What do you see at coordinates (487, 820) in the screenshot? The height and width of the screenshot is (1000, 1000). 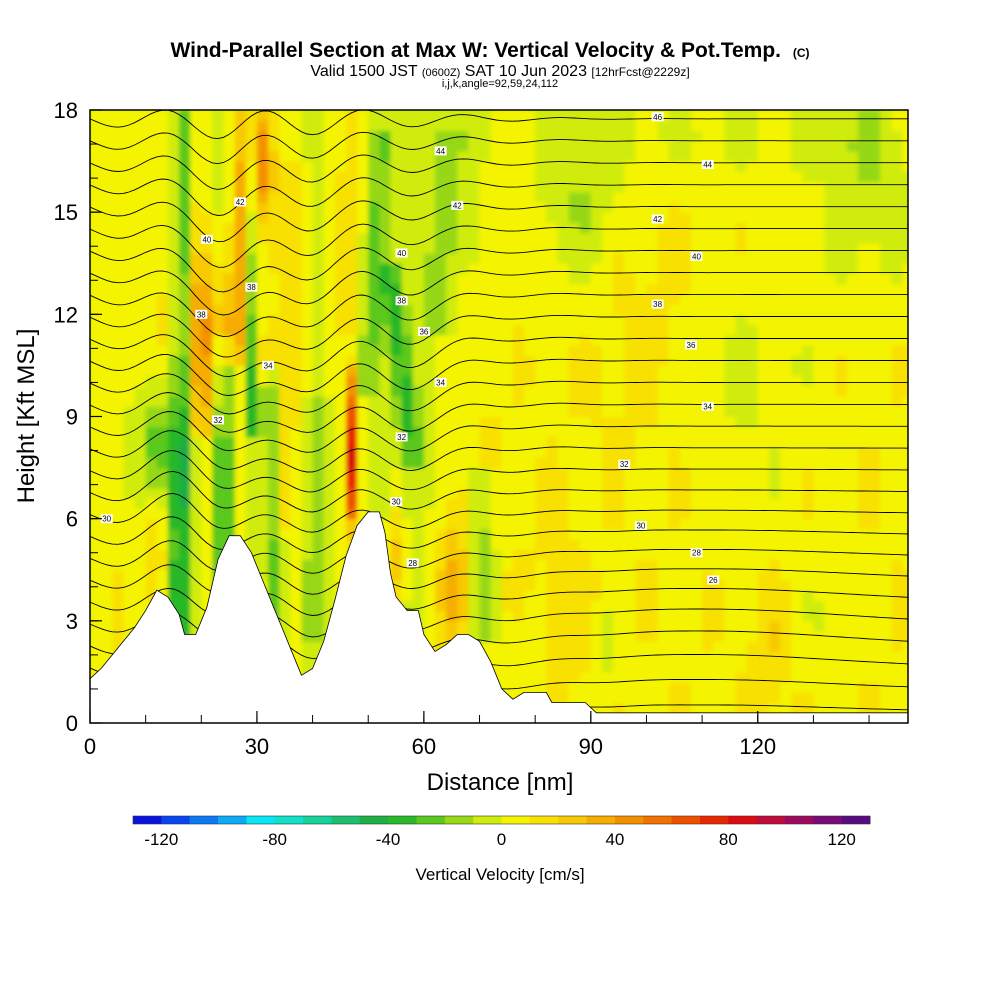 I see `colorbar-swatch` at bounding box center [487, 820].